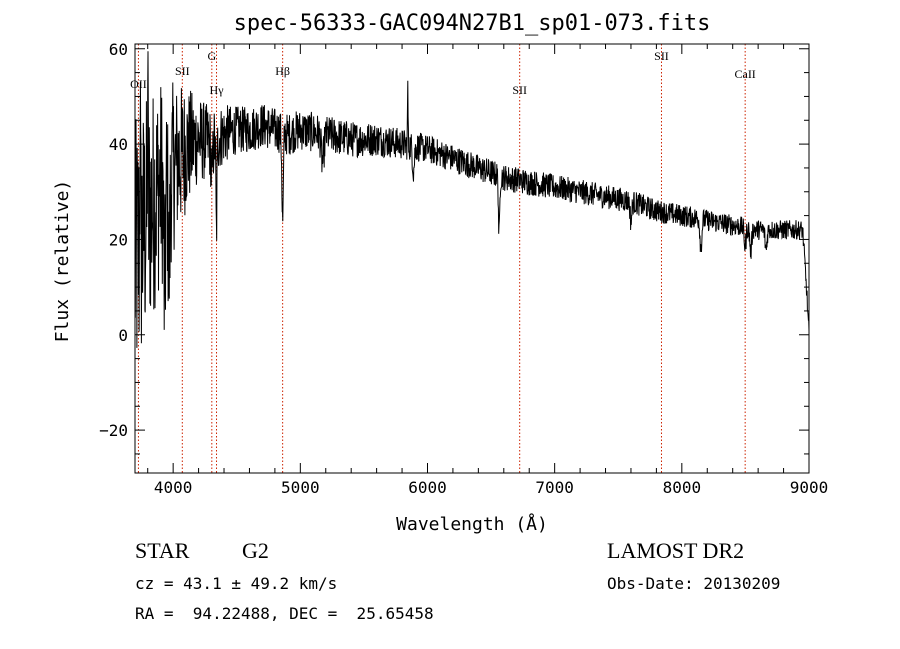 The width and height of the screenshot is (900, 649). What do you see at coordinates (554, 487) in the screenshot?
I see `x-tick-label: 7000` at bounding box center [554, 487].